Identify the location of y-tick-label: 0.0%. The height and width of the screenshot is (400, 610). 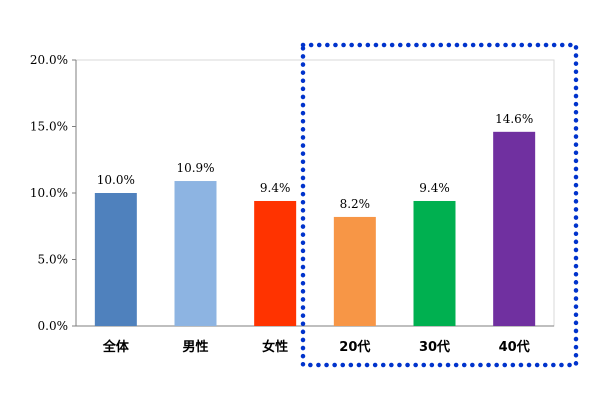
(53, 326).